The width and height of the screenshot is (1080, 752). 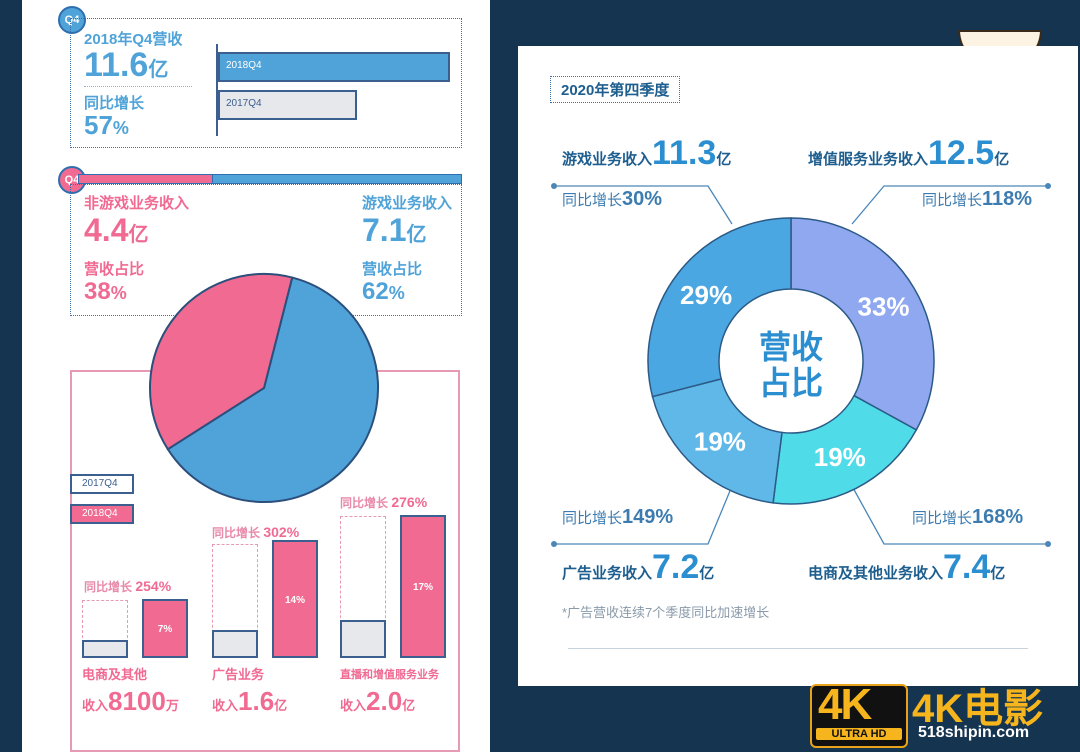 I want to click on leader-line-vas, so click(x=949, y=205).